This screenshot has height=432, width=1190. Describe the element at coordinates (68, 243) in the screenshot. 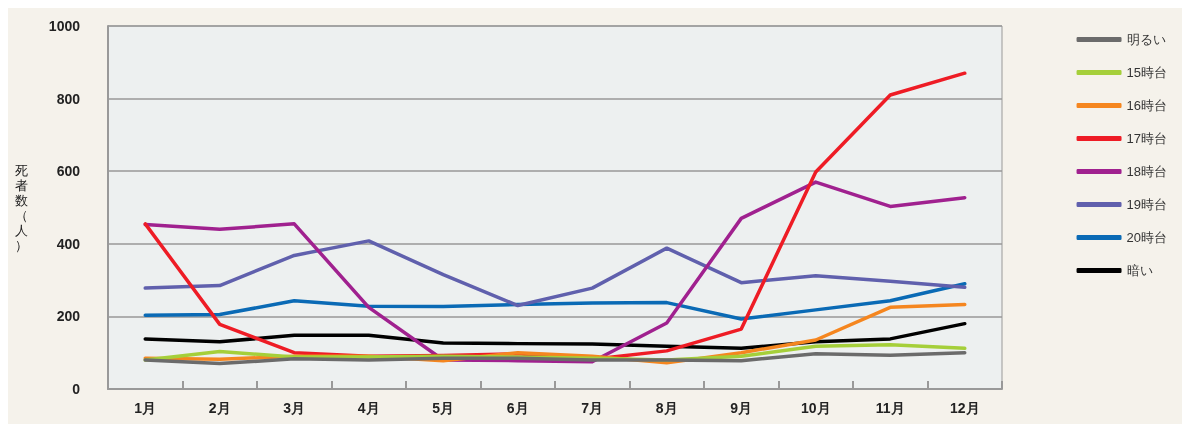

I see `y-tick-label: 400` at that location.